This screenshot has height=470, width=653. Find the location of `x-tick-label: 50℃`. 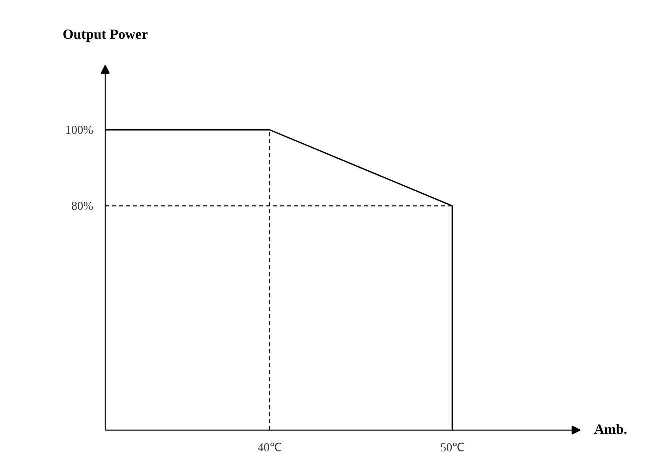

x-tick-label: 50℃ is located at coordinates (452, 447).